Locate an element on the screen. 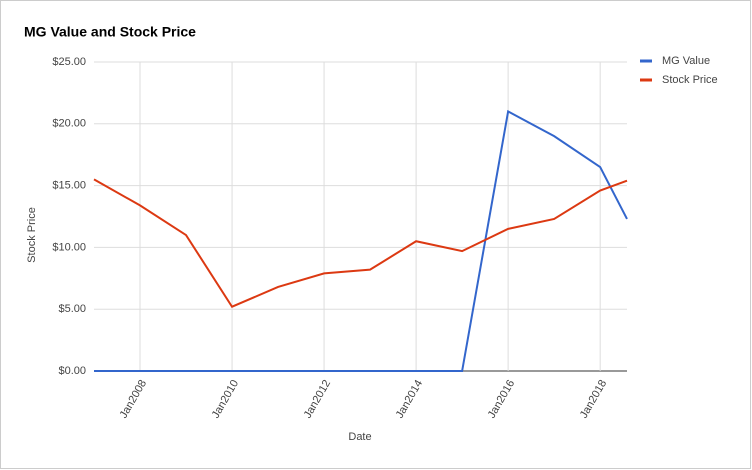 The width and height of the screenshot is (752, 470). x-axis-label: Date is located at coordinates (359, 437).